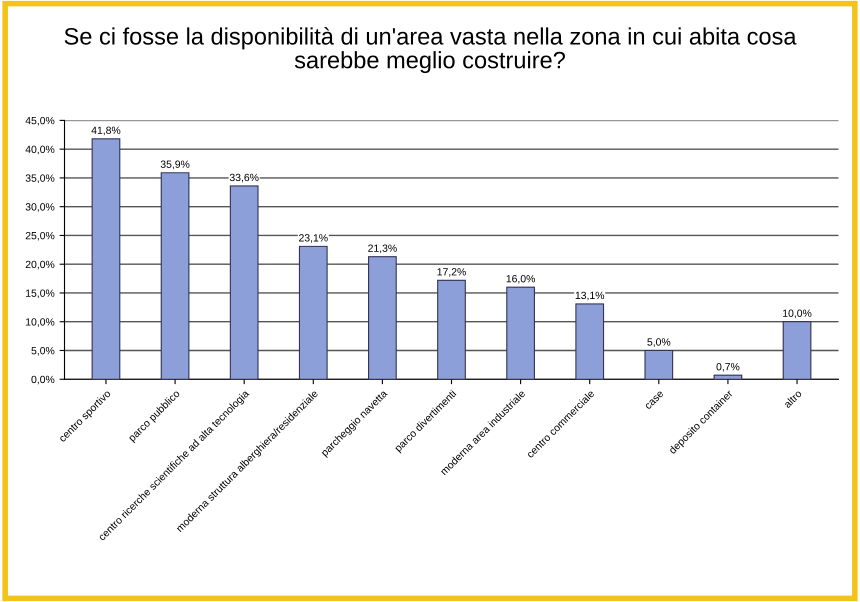 The width and height of the screenshot is (860, 602). I want to click on y-tick-label: 20,0%, so click(40, 265).